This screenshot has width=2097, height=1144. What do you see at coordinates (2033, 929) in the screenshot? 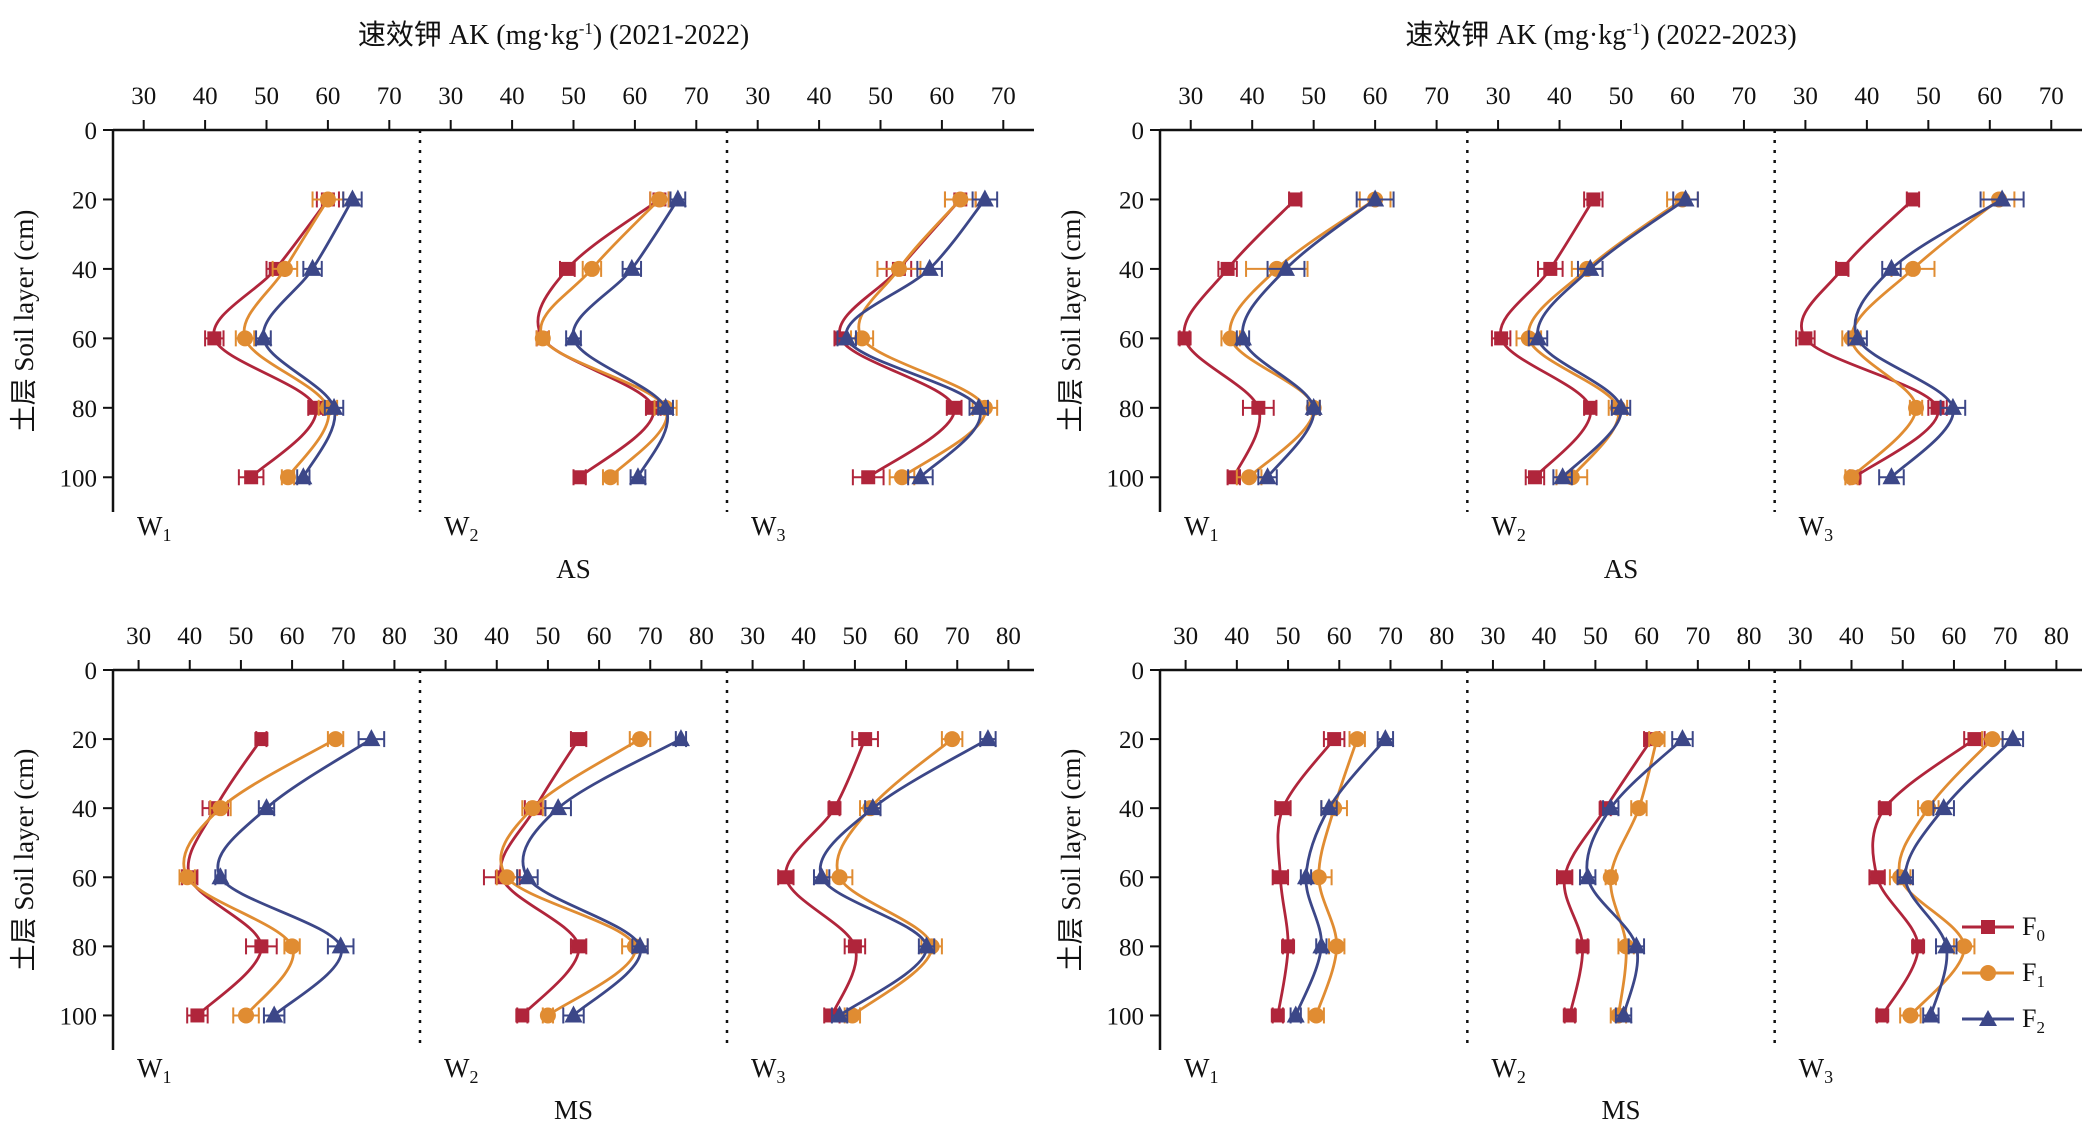
I see `legend-label-f0: F0` at bounding box center [2033, 929].